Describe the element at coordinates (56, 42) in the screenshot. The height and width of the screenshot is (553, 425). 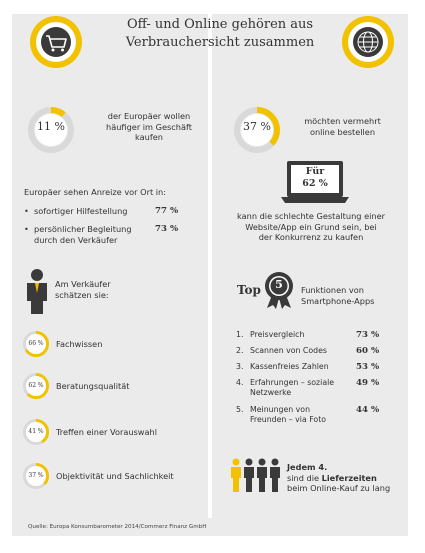
I see `shopping-cart-icon` at that location.